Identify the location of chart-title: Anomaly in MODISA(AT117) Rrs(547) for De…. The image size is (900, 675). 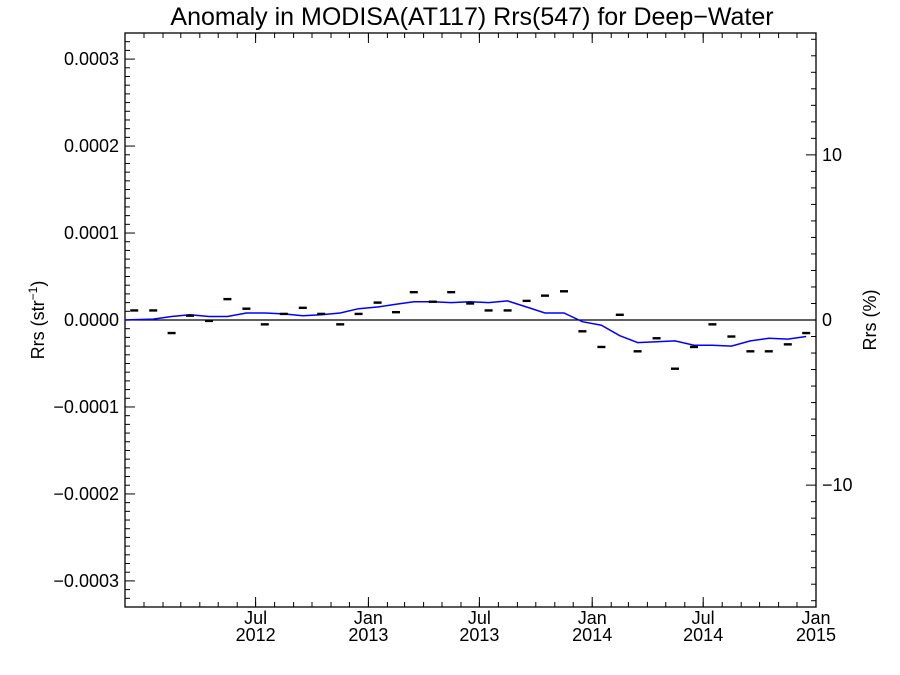
(471, 17).